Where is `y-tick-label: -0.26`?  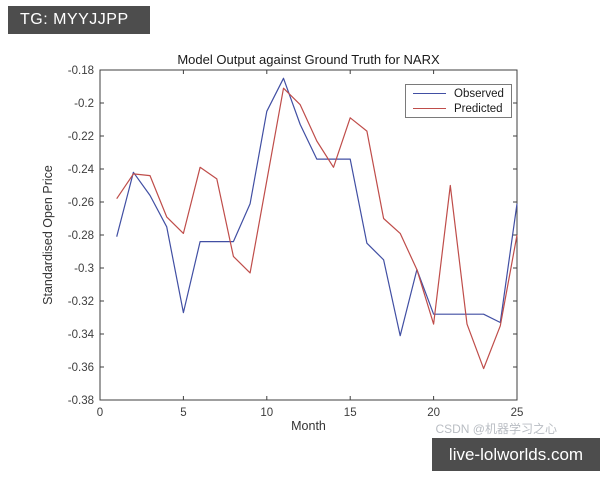
y-tick-label: -0.26 is located at coordinates (81, 203).